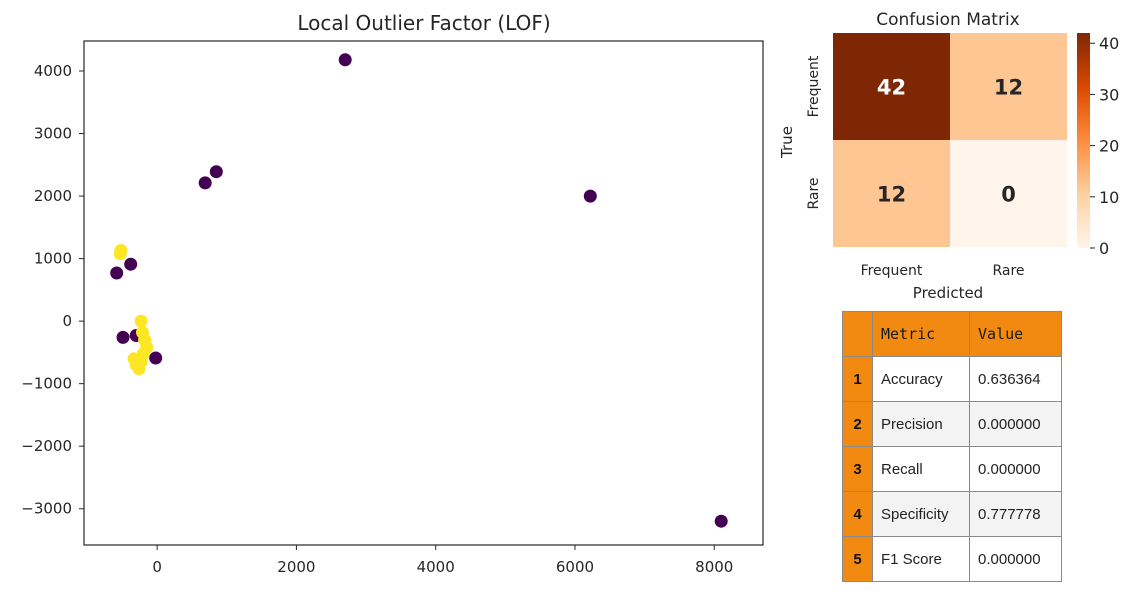 The image size is (1135, 591). I want to click on scatter-x-axis: 0 2000 4000 6000 8000, so click(442, 560).